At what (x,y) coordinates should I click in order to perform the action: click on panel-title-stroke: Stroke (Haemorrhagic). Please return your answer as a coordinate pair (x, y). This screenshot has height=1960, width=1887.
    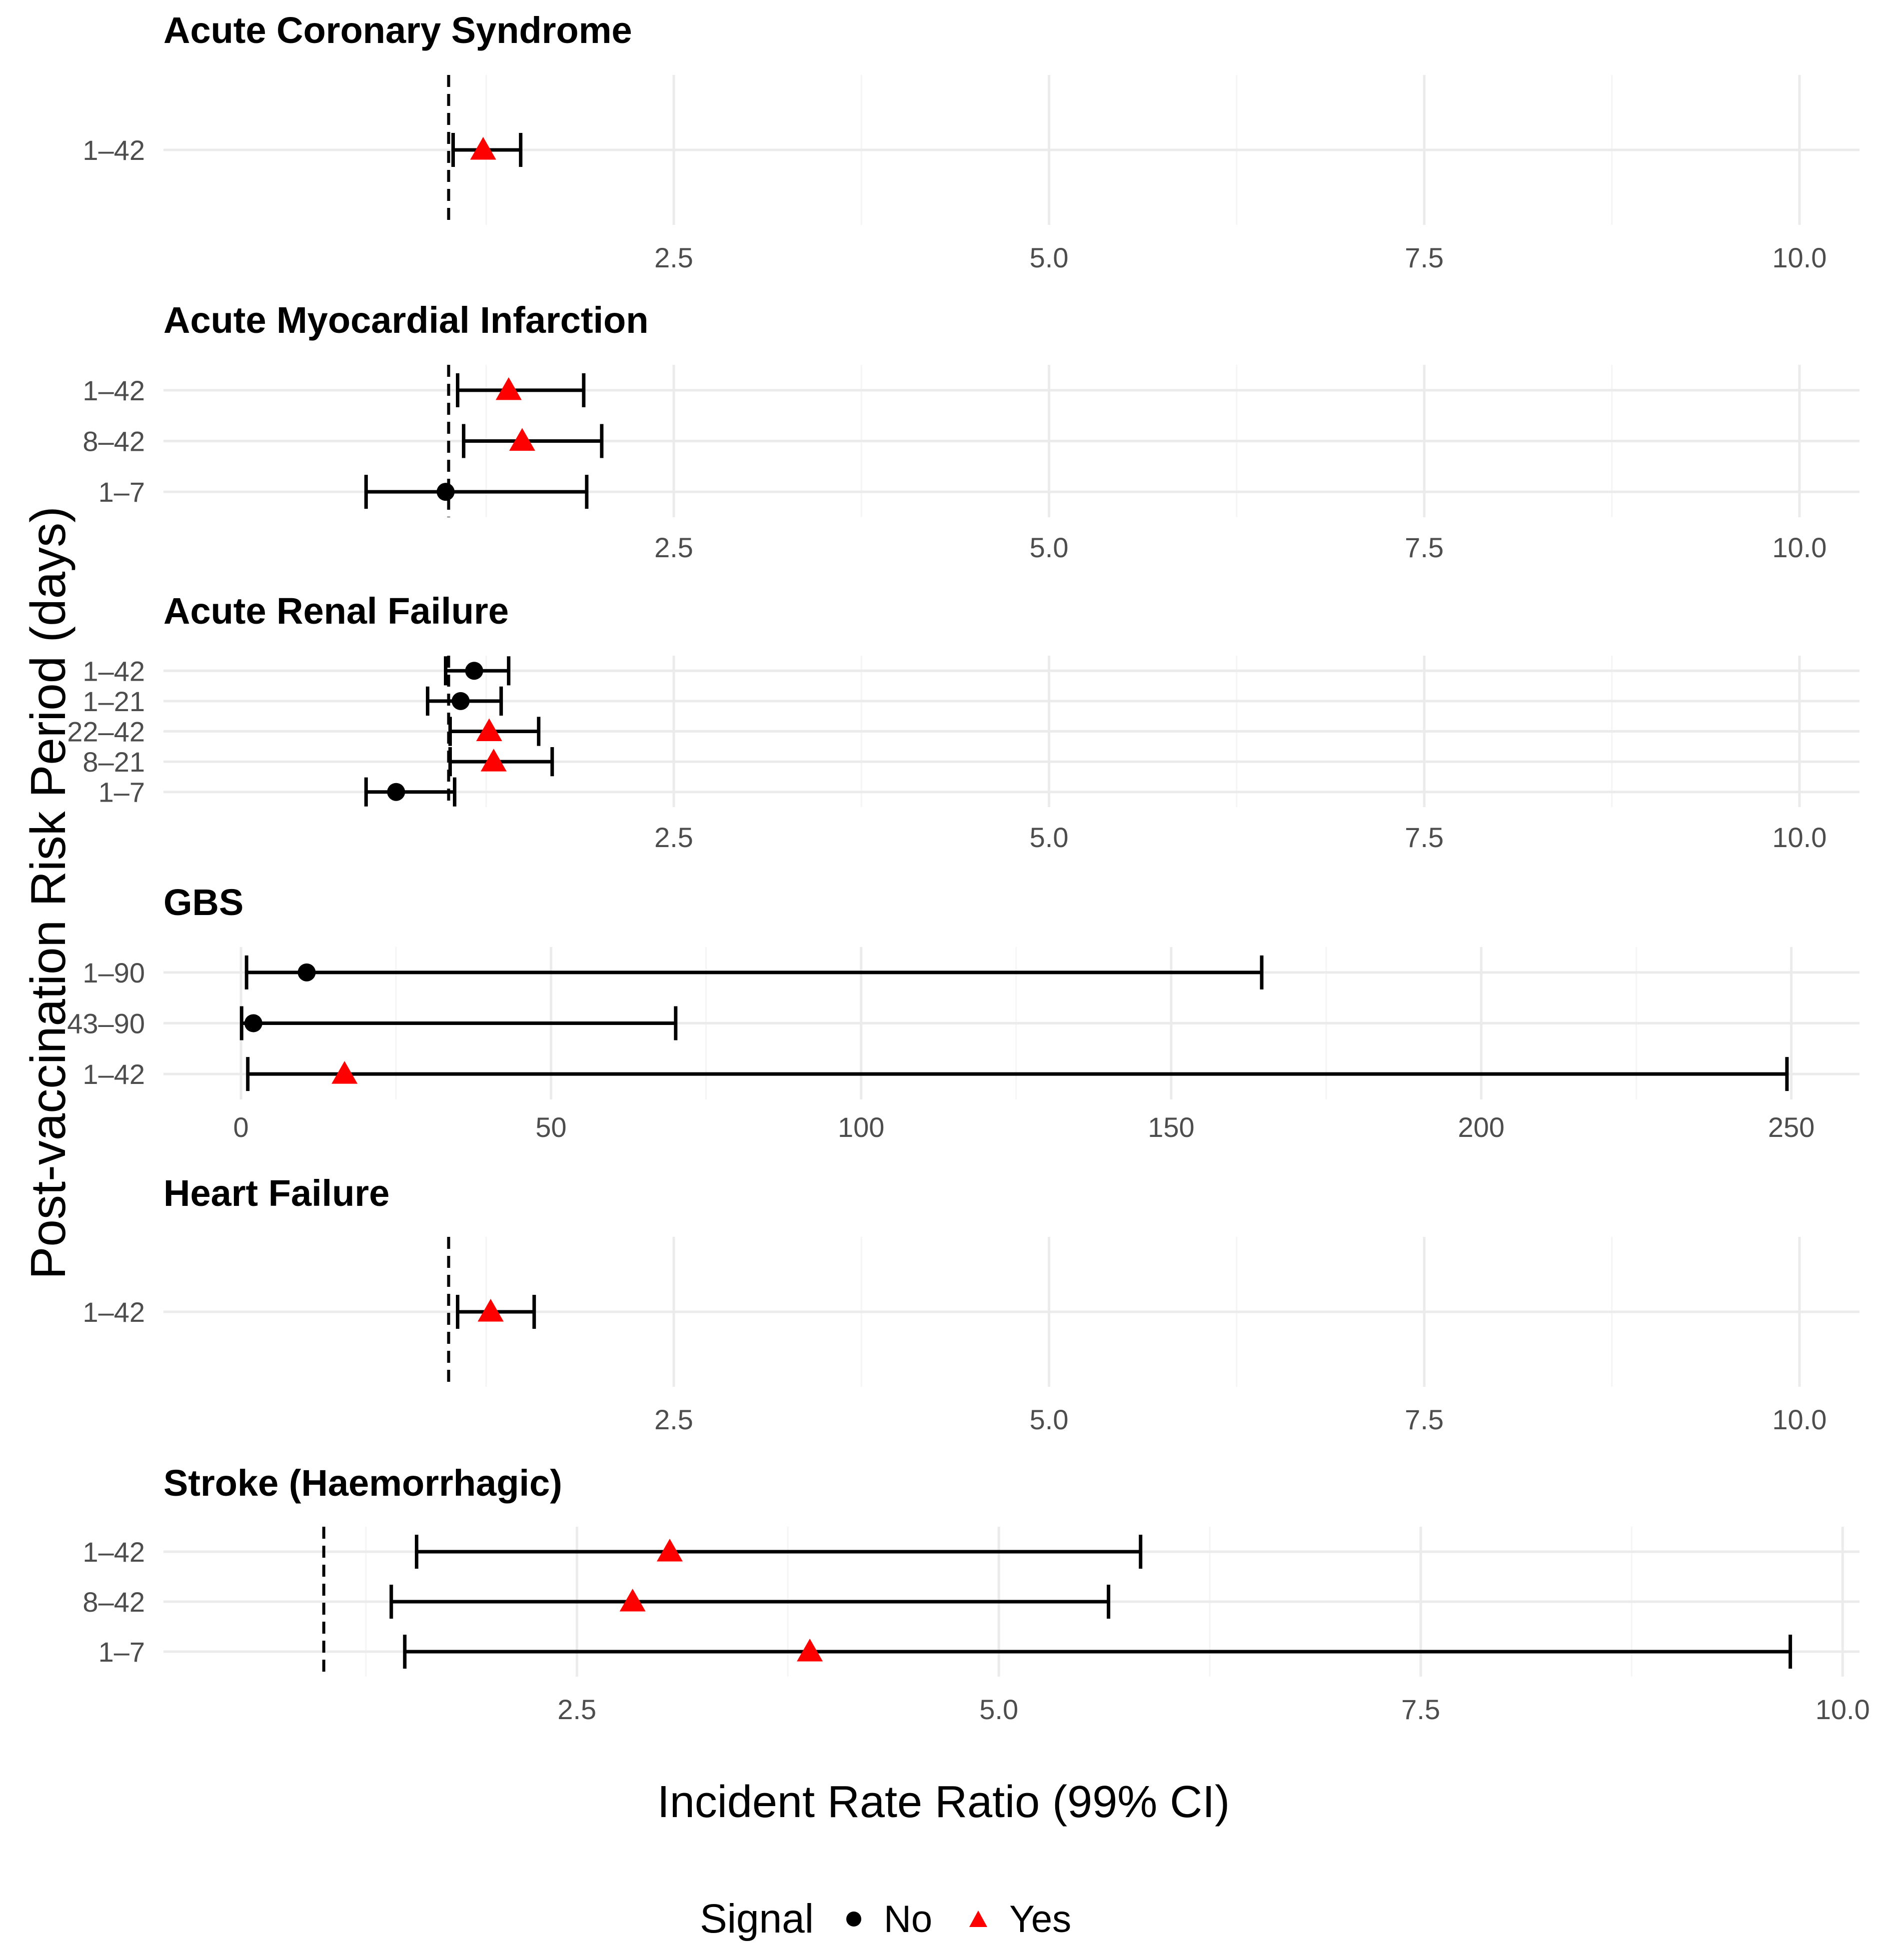
    Looking at the image, I should click on (362, 1483).